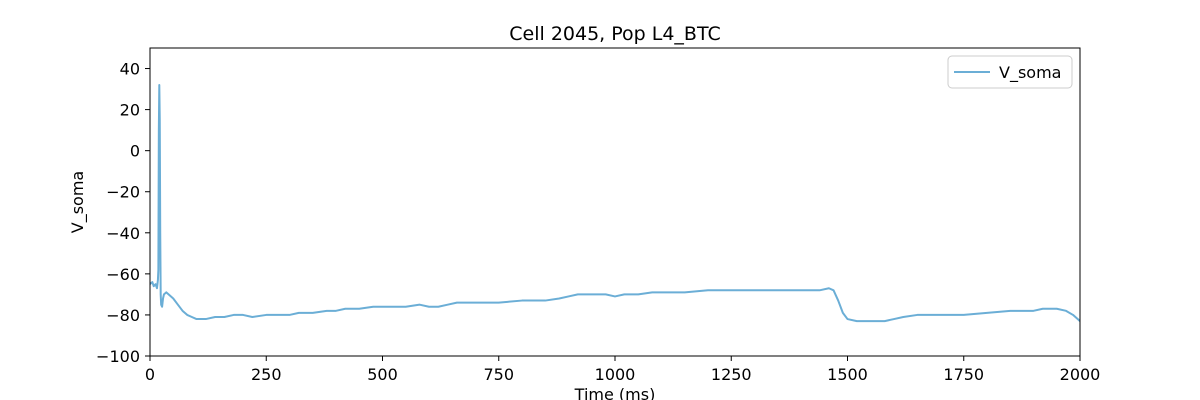 This screenshot has height=400, width=1200. I want to click on legend: V_soma, so click(1010, 72).